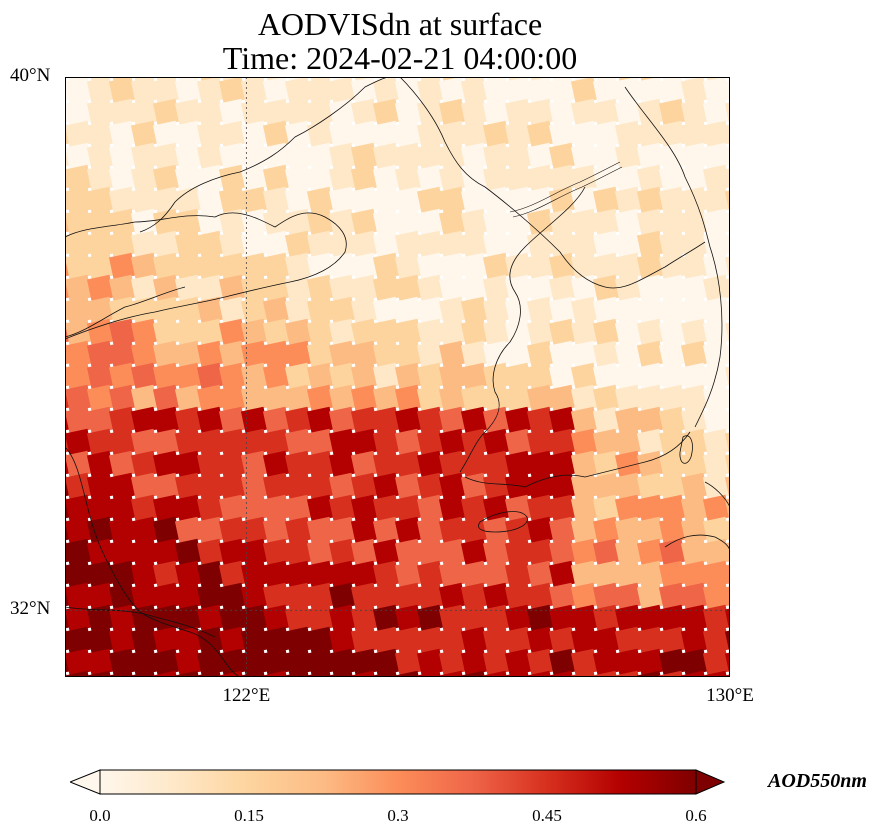 This screenshot has width=881, height=836. What do you see at coordinates (206, 276) in the screenshot?
I see `coastline-shandong` at bounding box center [206, 276].